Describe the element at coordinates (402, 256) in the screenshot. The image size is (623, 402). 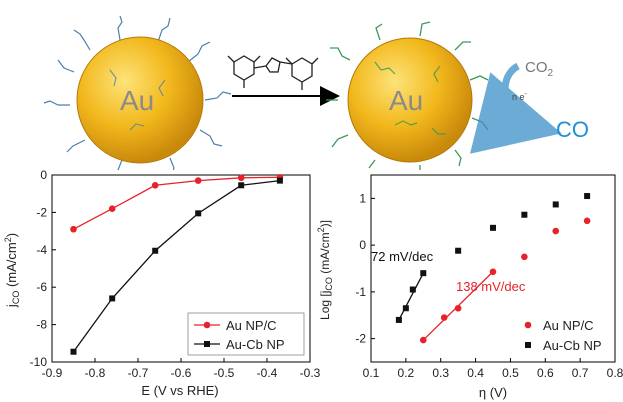
I see `fit-label-au-cb-np: 72 mV/dec` at that location.